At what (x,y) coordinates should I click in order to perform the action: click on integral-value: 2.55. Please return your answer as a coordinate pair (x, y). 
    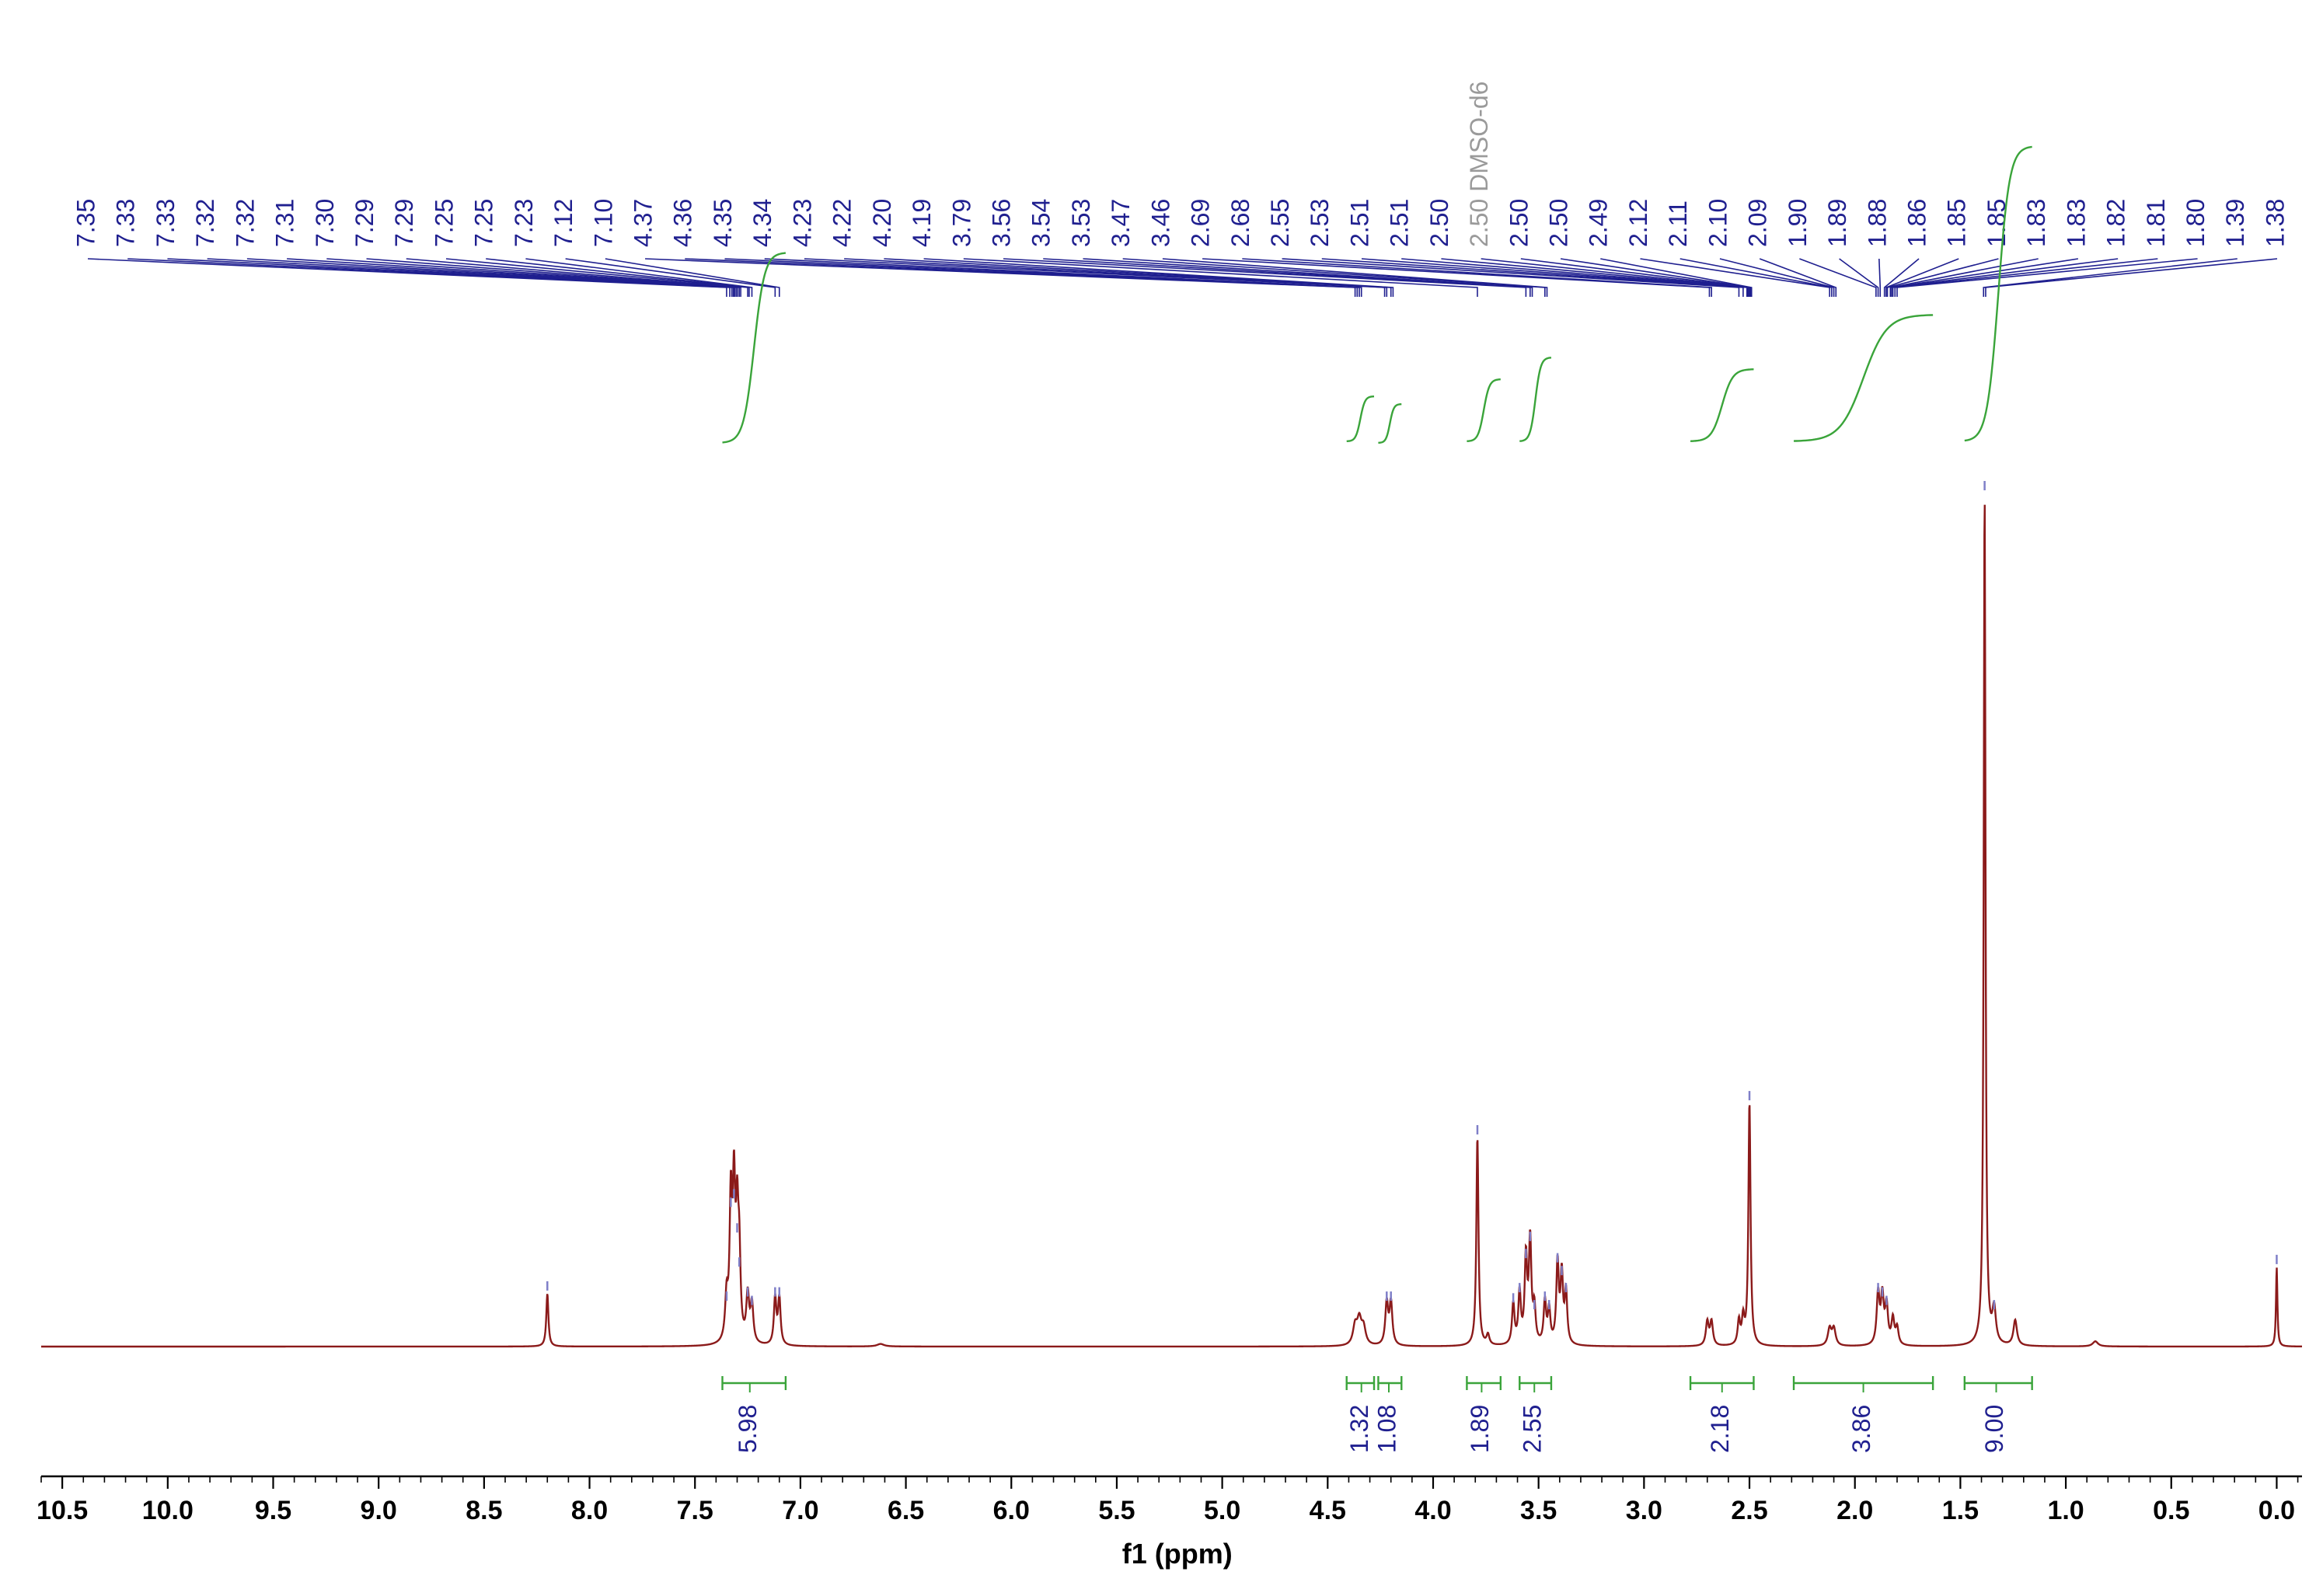
    Looking at the image, I should click on (1533, 1429).